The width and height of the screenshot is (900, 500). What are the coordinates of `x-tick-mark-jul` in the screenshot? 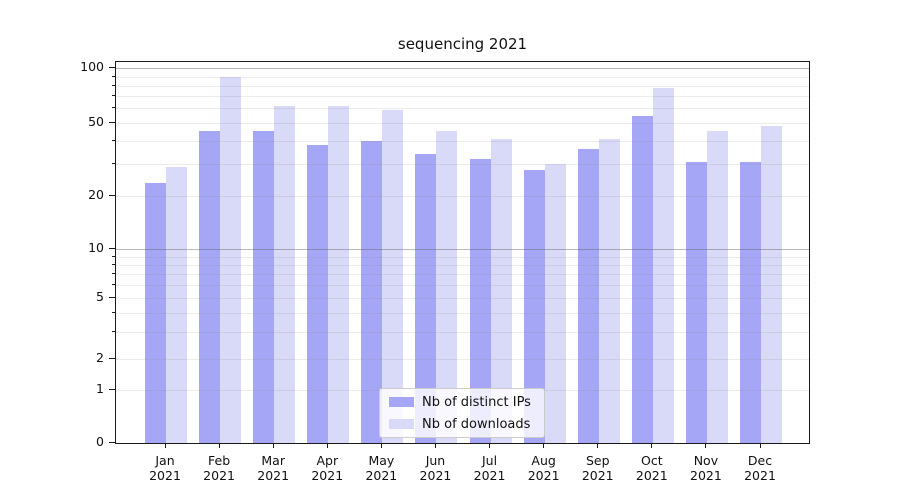 It's located at (490, 446).